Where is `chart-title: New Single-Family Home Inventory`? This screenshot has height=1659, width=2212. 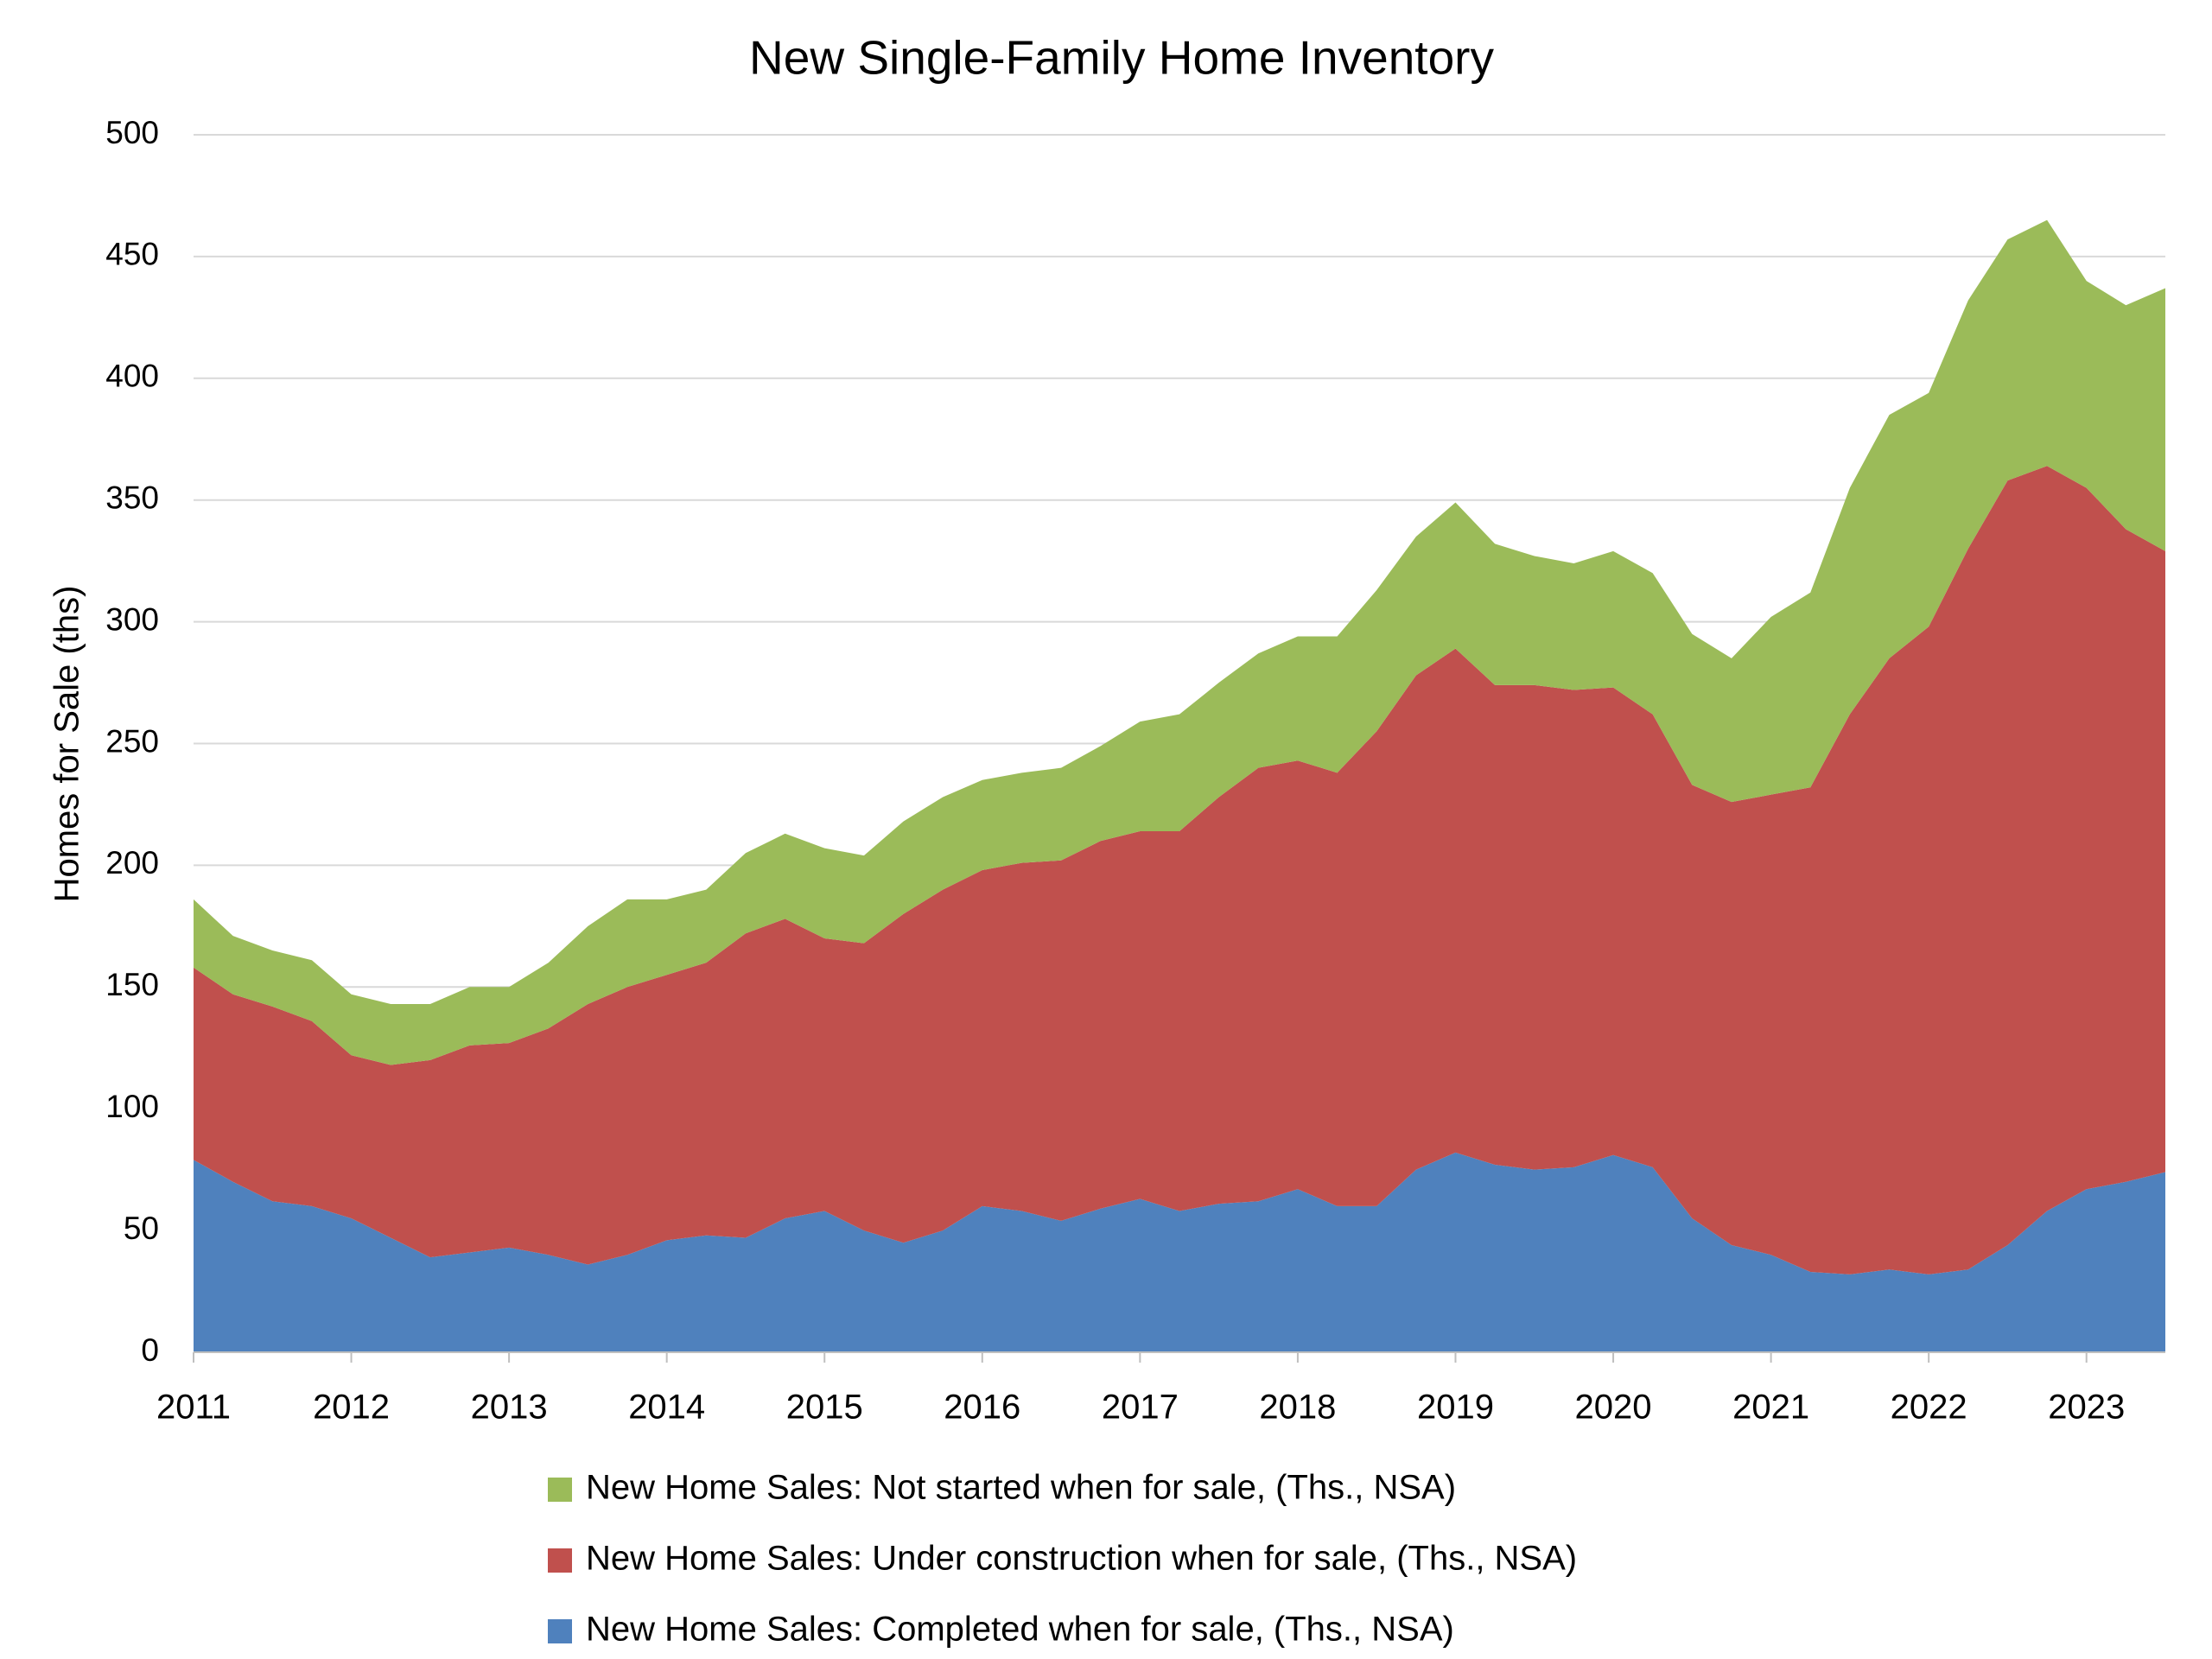
chart-title: New Single-Family Home Inventory is located at coordinates (1121, 58).